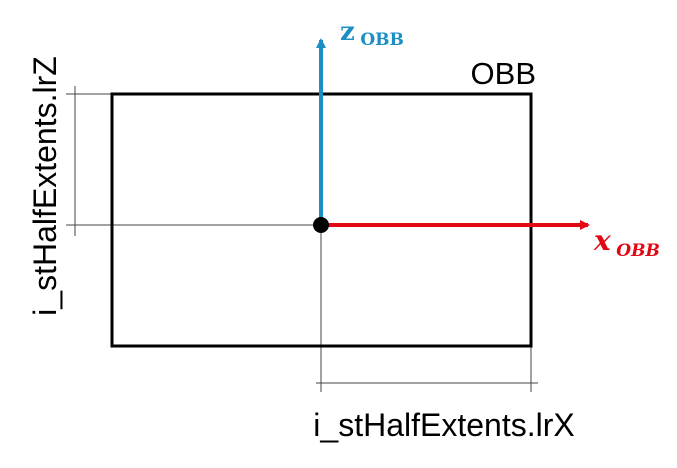  What do you see at coordinates (638, 251) in the screenshot?
I see `x-axis-label-sub: OBB` at bounding box center [638, 251].